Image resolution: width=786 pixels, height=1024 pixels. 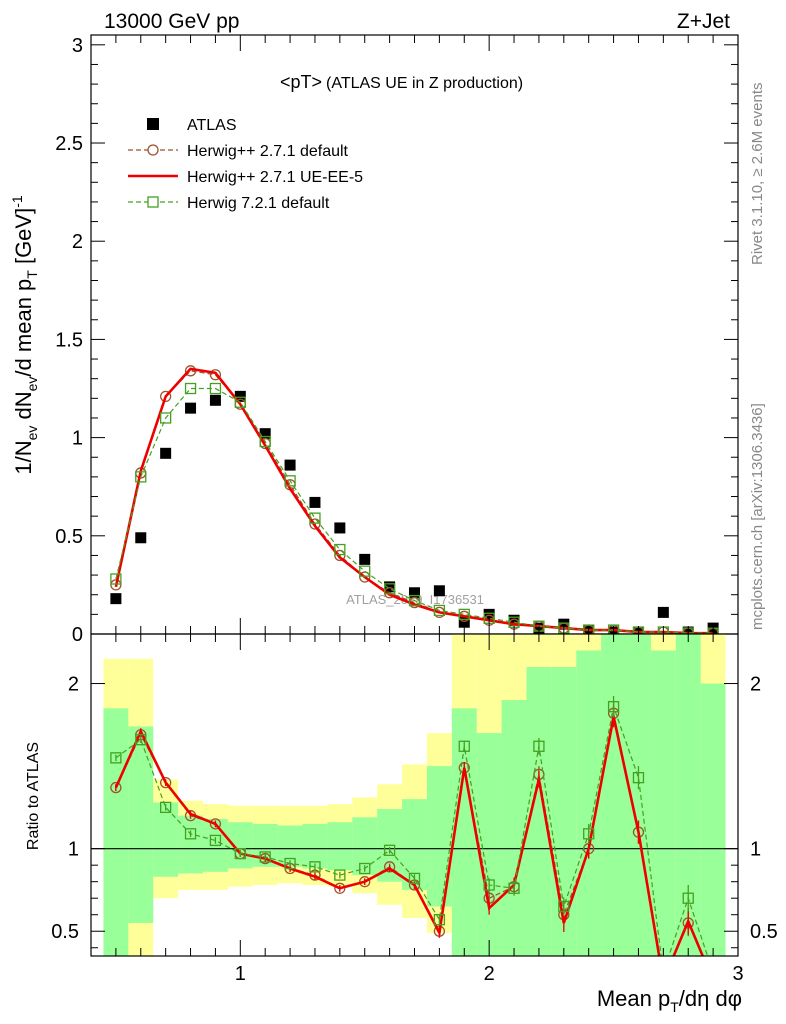 What do you see at coordinates (23, 408) in the screenshot?
I see `ylabel-part: dN` at bounding box center [23, 408].